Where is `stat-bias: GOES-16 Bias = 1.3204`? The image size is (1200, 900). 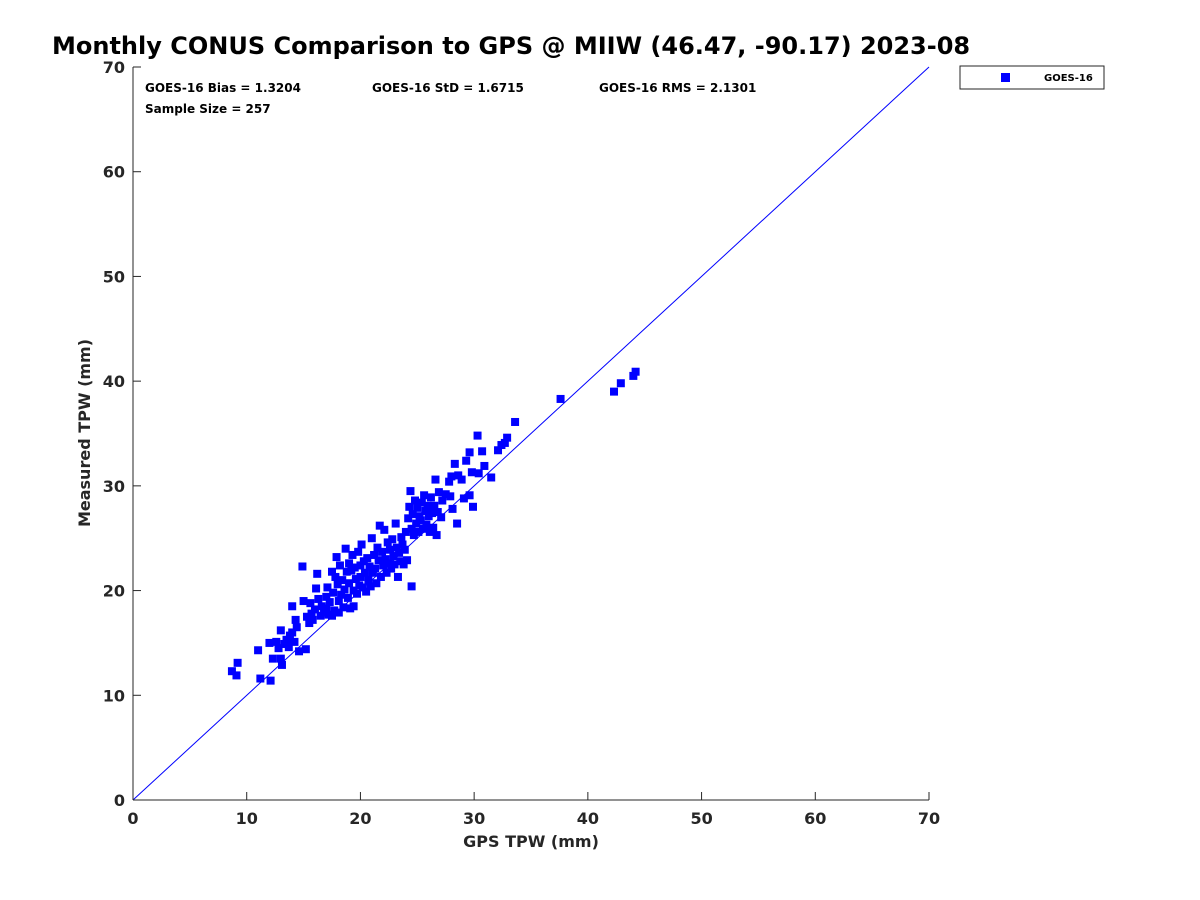
stat-bias: GOES-16 Bias = 1.3204 is located at coordinates (223, 88).